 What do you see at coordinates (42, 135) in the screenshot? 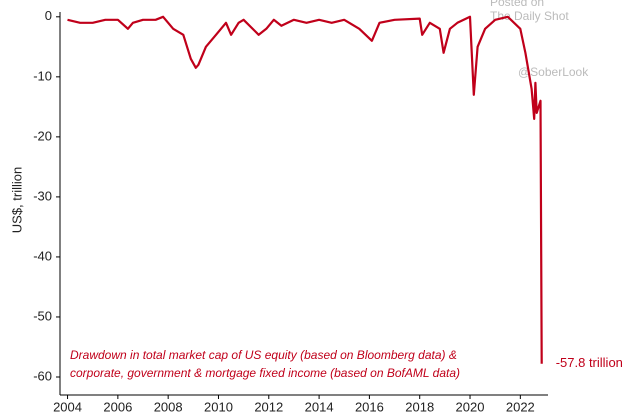
I see `y-tick-label: -20` at bounding box center [42, 135].